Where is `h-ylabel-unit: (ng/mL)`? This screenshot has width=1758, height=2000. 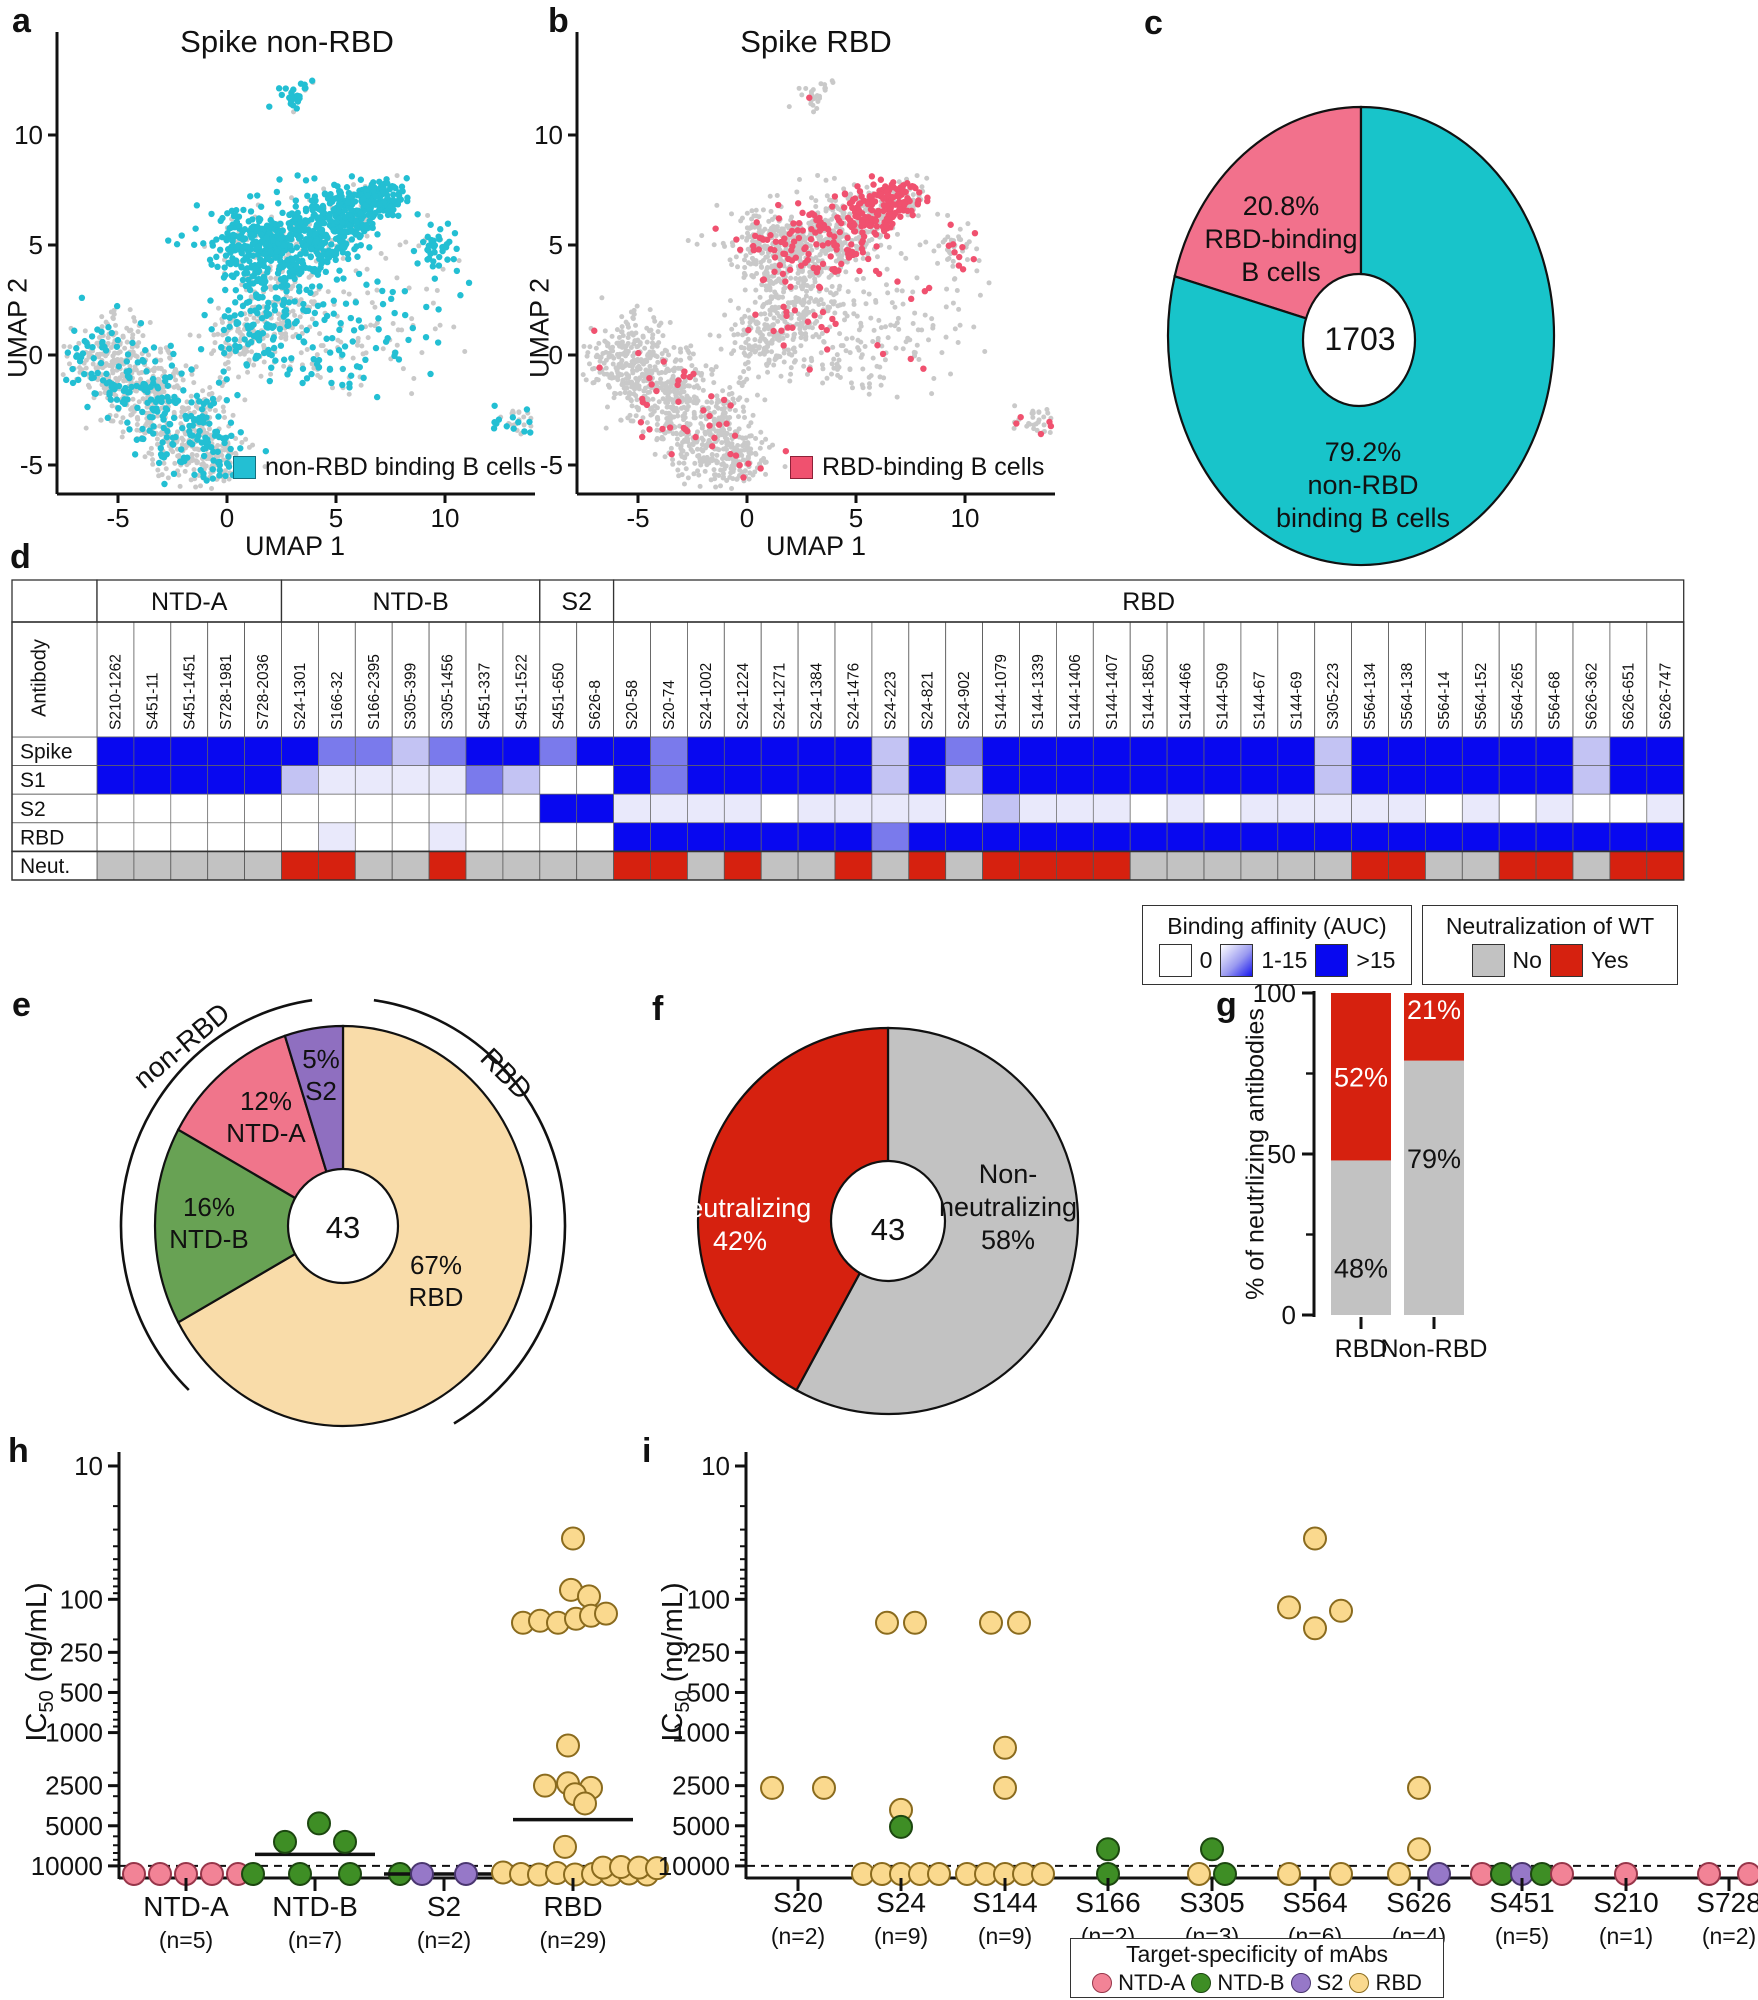
h-ylabel-unit: (ng/mL) is located at coordinates (37, 1636).